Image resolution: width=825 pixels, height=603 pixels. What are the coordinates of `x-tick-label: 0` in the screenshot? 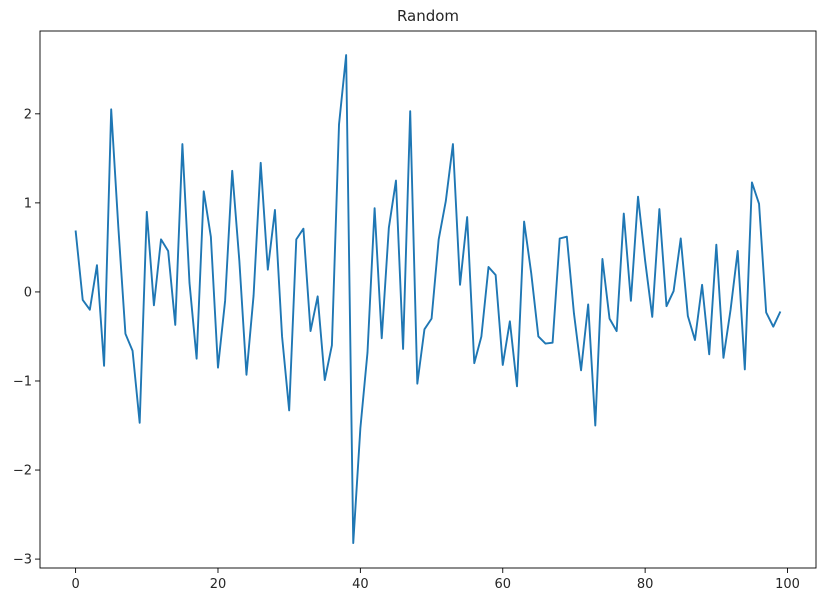 It's located at (75, 584).